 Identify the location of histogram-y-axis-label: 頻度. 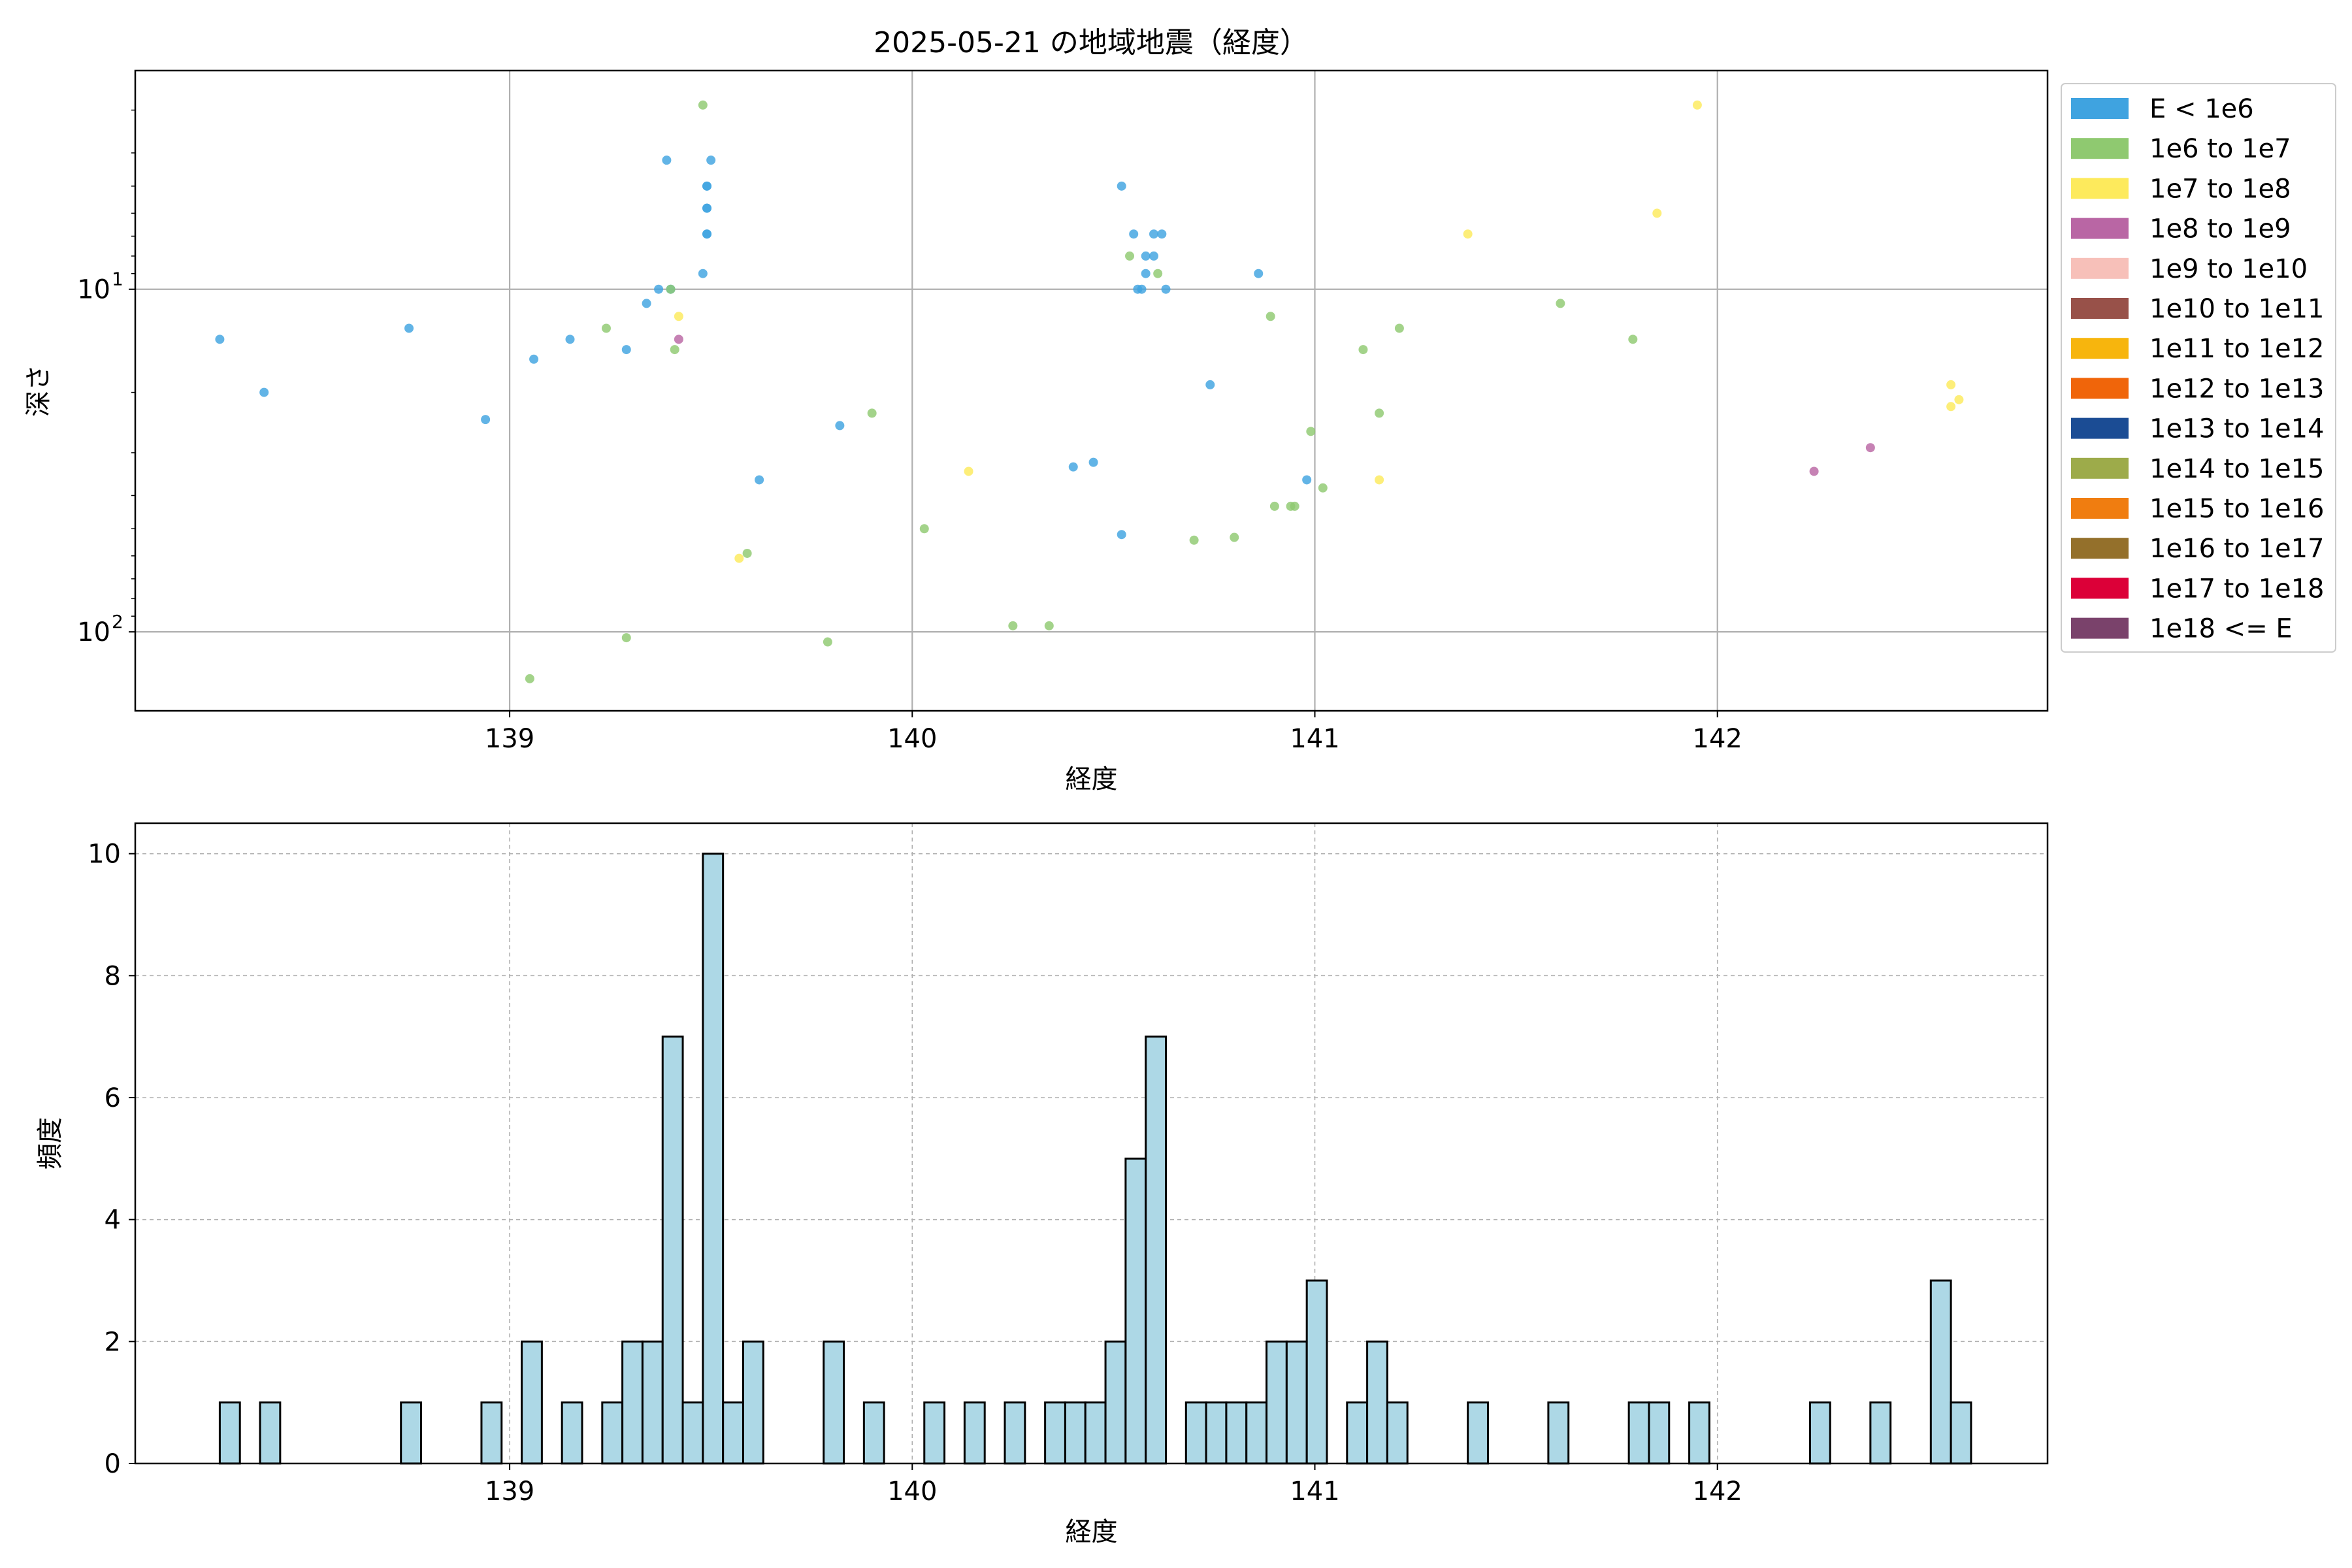
(50, 1143).